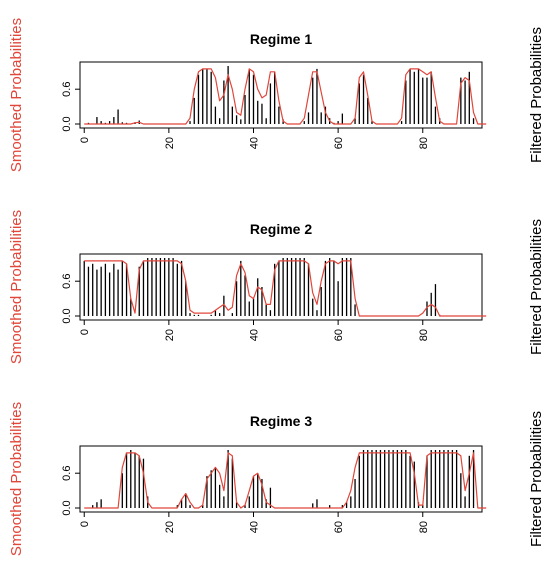  What do you see at coordinates (281, 39) in the screenshot?
I see `panel-title: Regime 1` at bounding box center [281, 39].